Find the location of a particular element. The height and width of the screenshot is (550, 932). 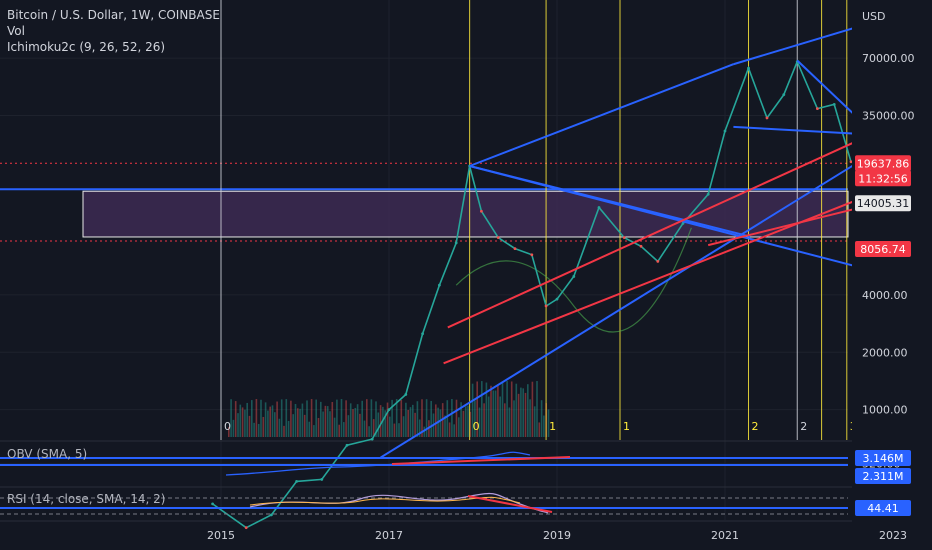

obv-value-badge: 3.146M is located at coordinates (883, 458).